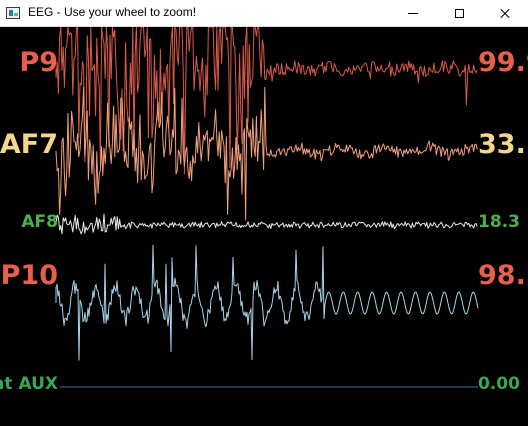 The height and width of the screenshot is (426, 528). What do you see at coordinates (13, 13) in the screenshot?
I see `app-icon` at bounding box center [13, 13].